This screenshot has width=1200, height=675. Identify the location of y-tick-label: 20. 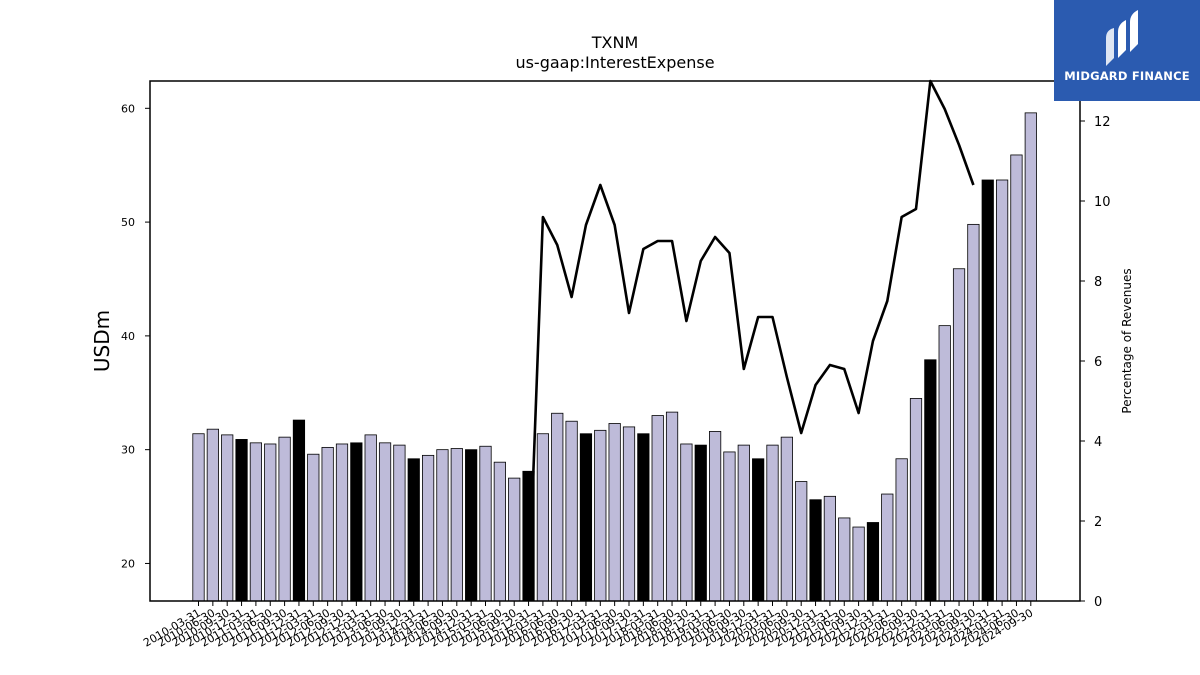
(128, 563).